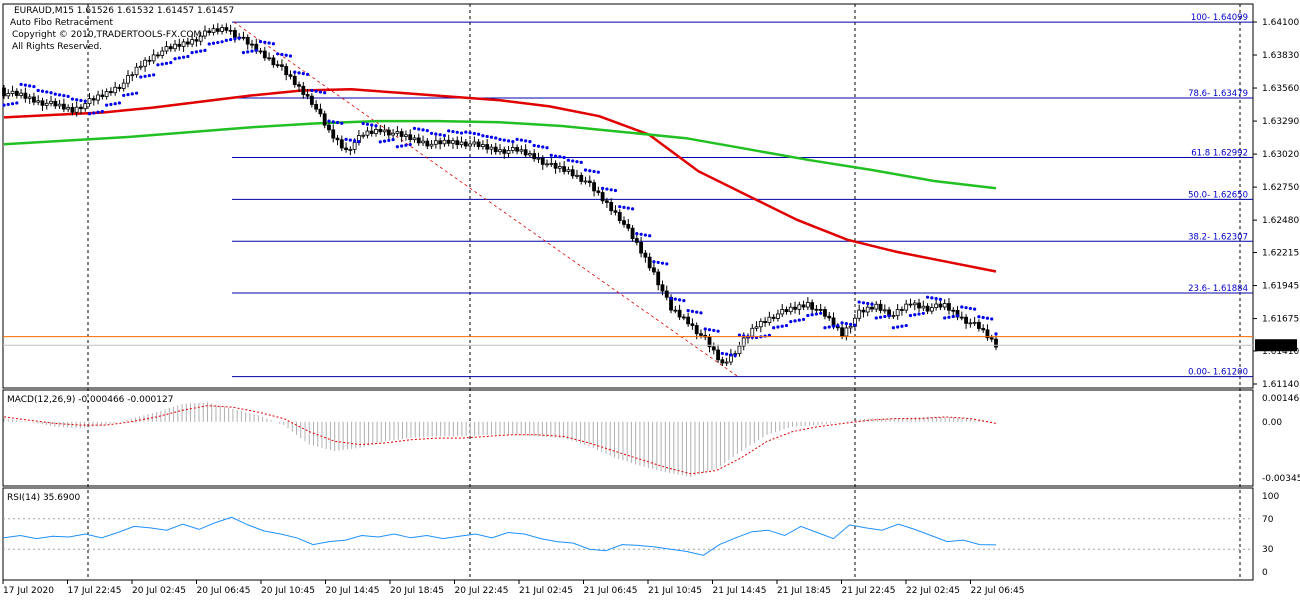  What do you see at coordinates (95, 591) in the screenshot?
I see `x-tick-label: 17 Jul 22:45` at bounding box center [95, 591].